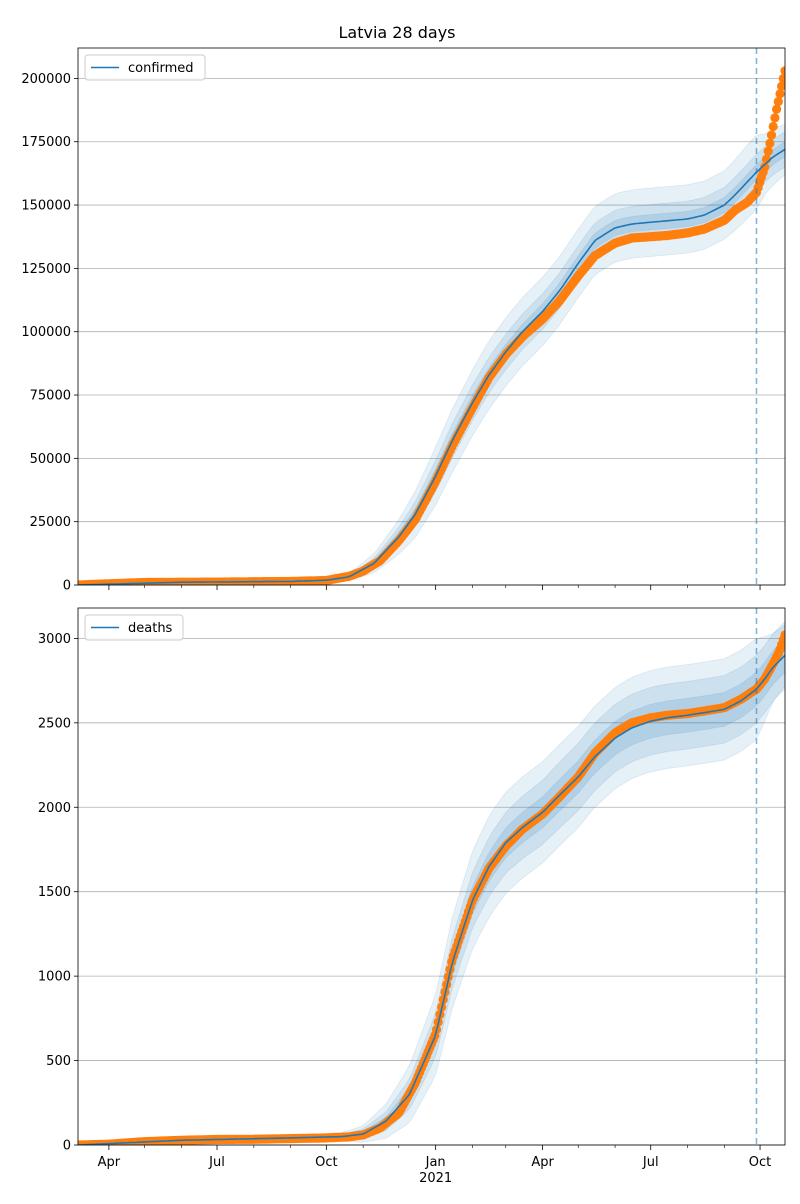 The width and height of the screenshot is (800, 1204). What do you see at coordinates (435, 1178) in the screenshot?
I see `x-year-label: 2021` at bounding box center [435, 1178].